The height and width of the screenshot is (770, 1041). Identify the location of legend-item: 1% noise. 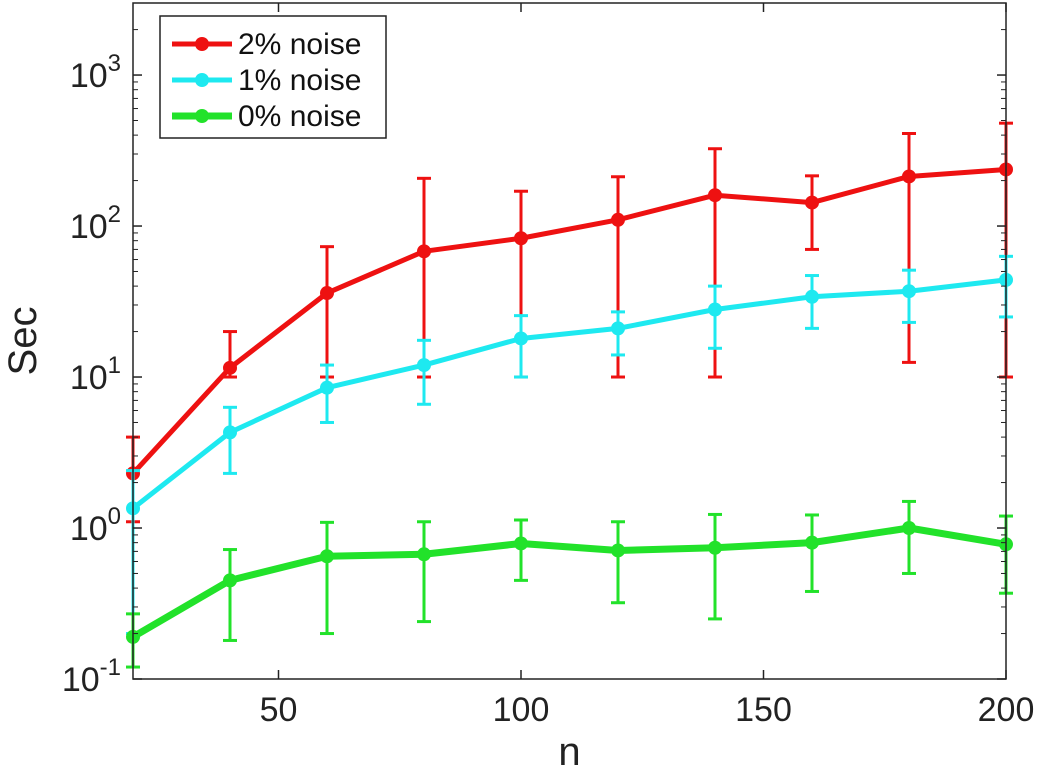
(266, 80).